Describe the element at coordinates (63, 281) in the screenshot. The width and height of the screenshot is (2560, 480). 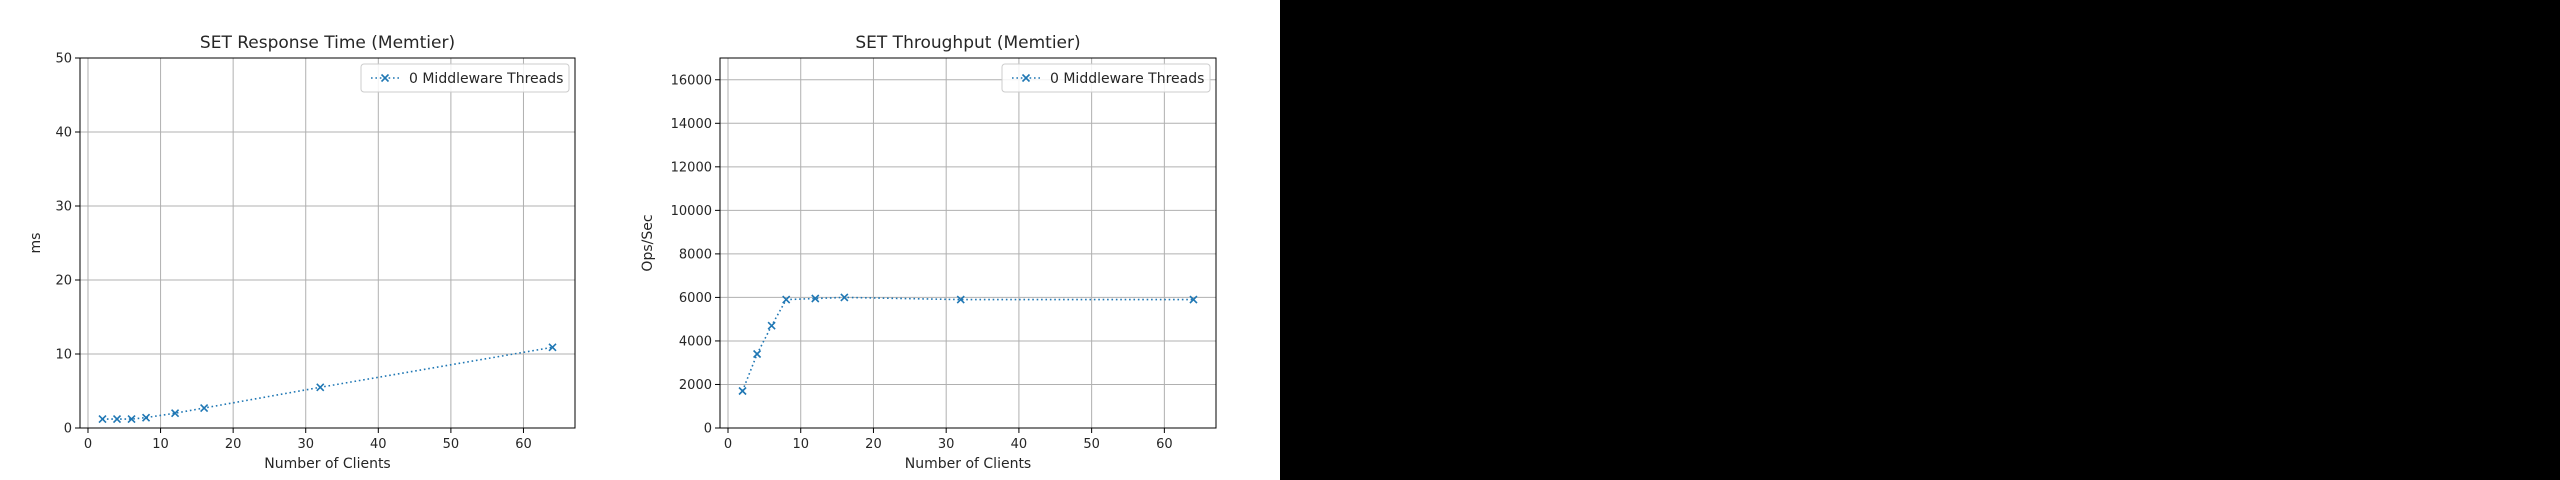
I see `y-tick-label: 20` at that location.